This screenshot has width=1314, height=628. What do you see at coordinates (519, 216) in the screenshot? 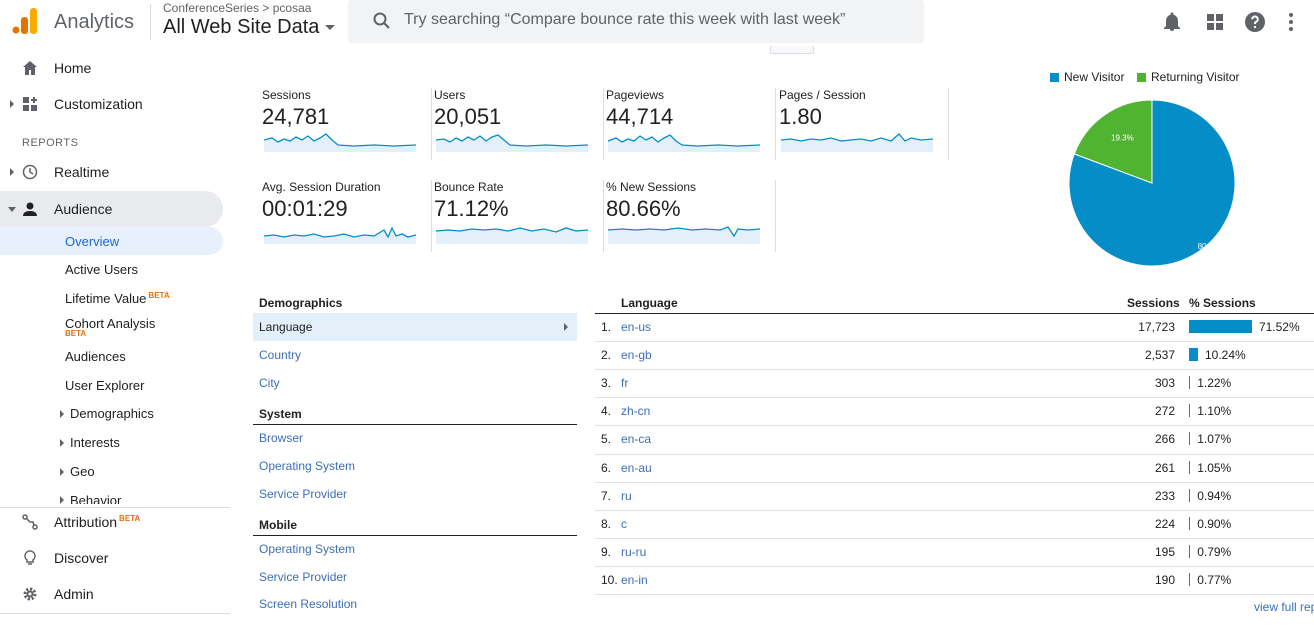
I see `metric-bounce-rate: Bounce Rate 71.12%` at bounding box center [519, 216].